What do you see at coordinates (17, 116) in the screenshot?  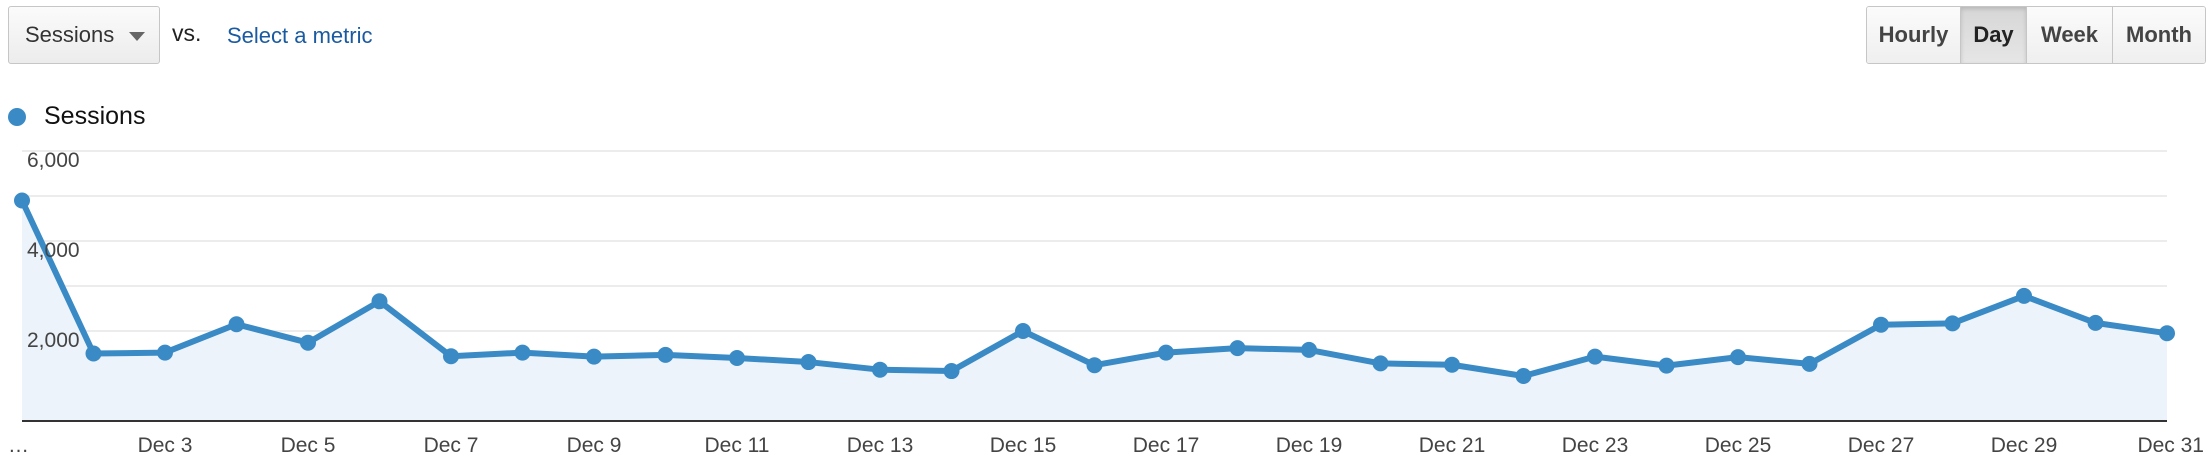 I see `legend-series-marker` at bounding box center [17, 116].